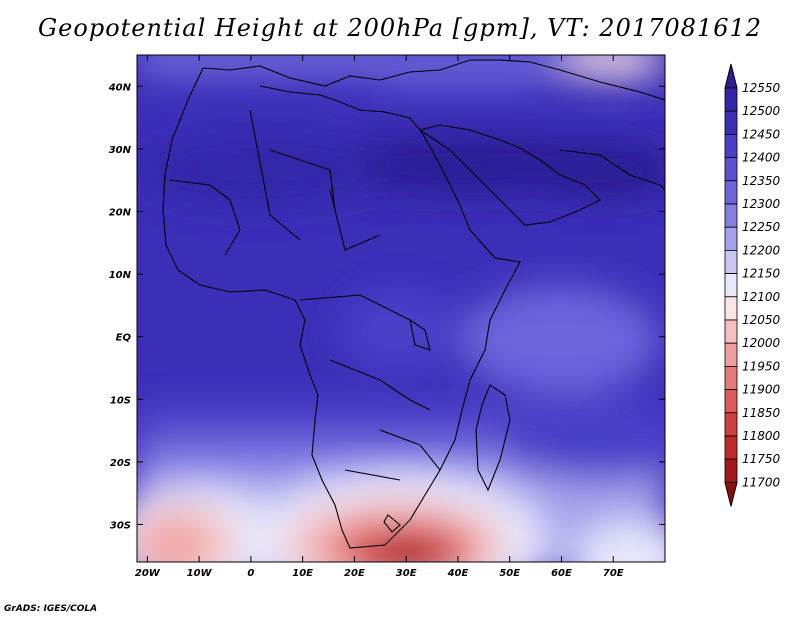  What do you see at coordinates (761, 413) in the screenshot?
I see `colorbar-label: 11850` at bounding box center [761, 413].